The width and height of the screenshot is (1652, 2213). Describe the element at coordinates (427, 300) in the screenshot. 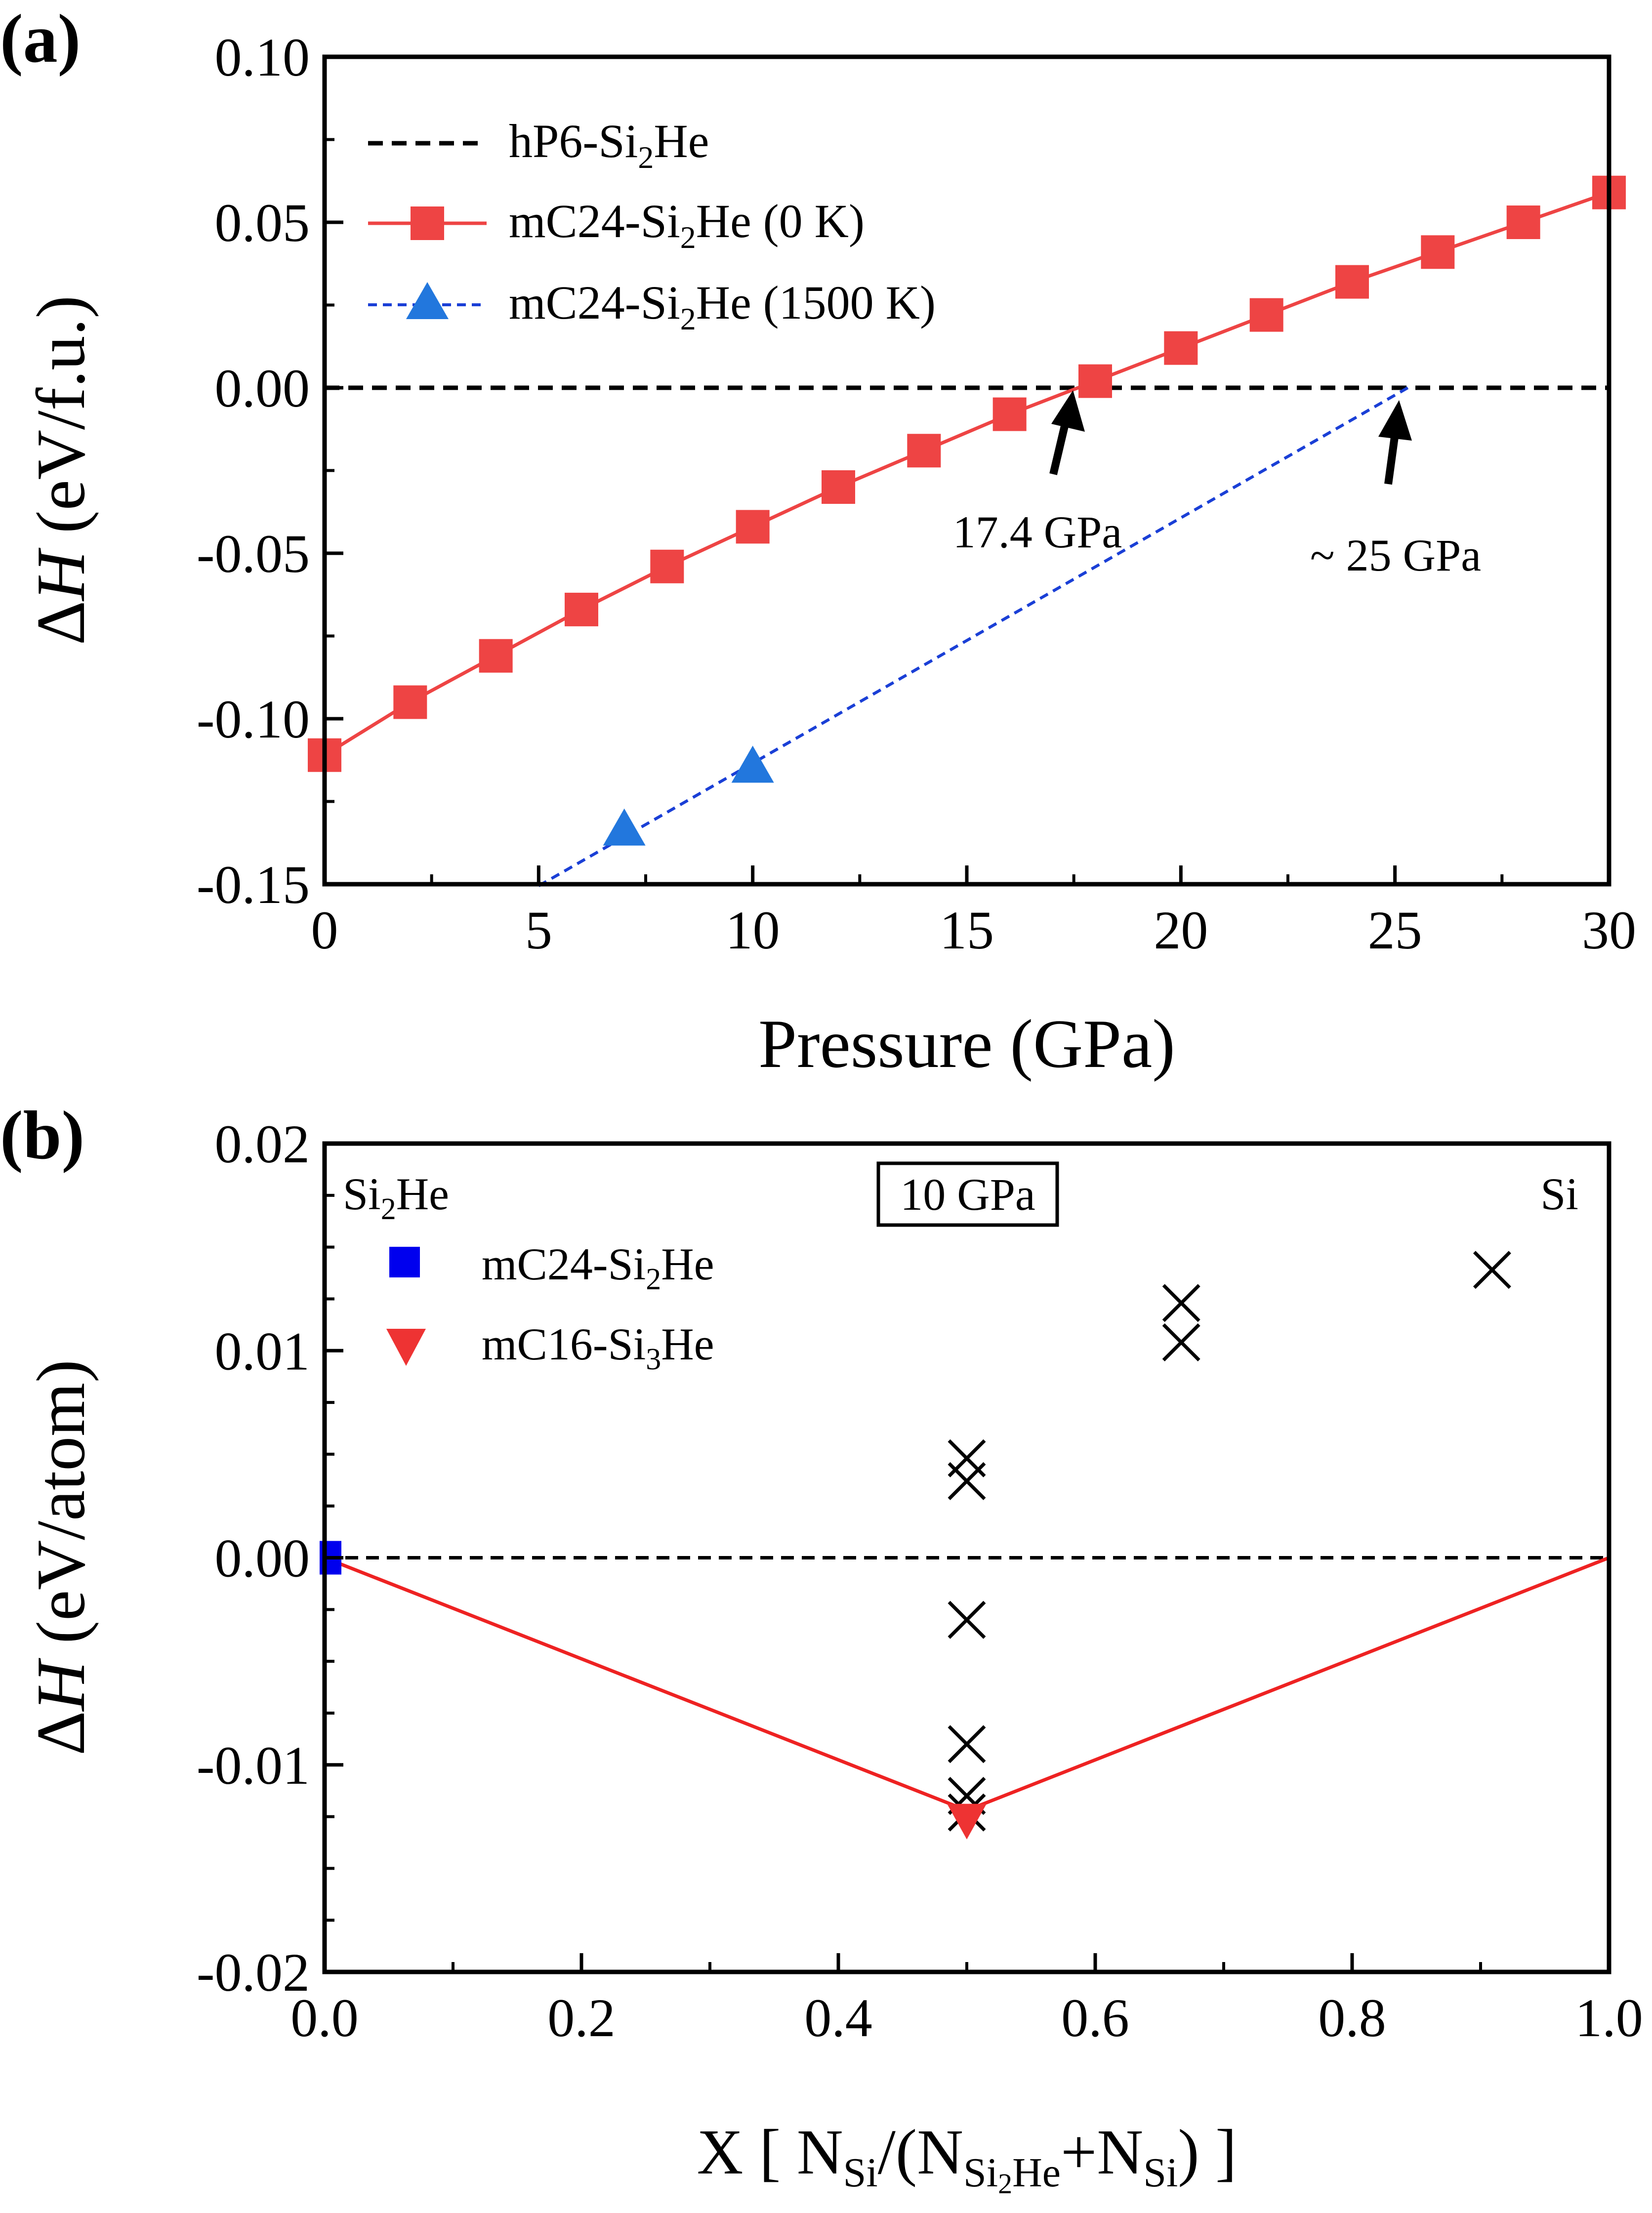

I see `legend-mc24-1500k-marker` at that location.